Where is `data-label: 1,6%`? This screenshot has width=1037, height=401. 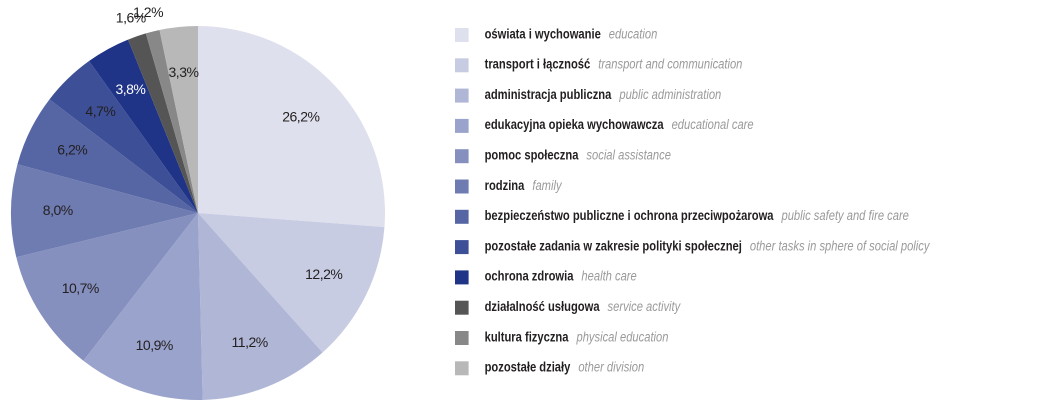 data-label: 1,6% is located at coordinates (131, 17).